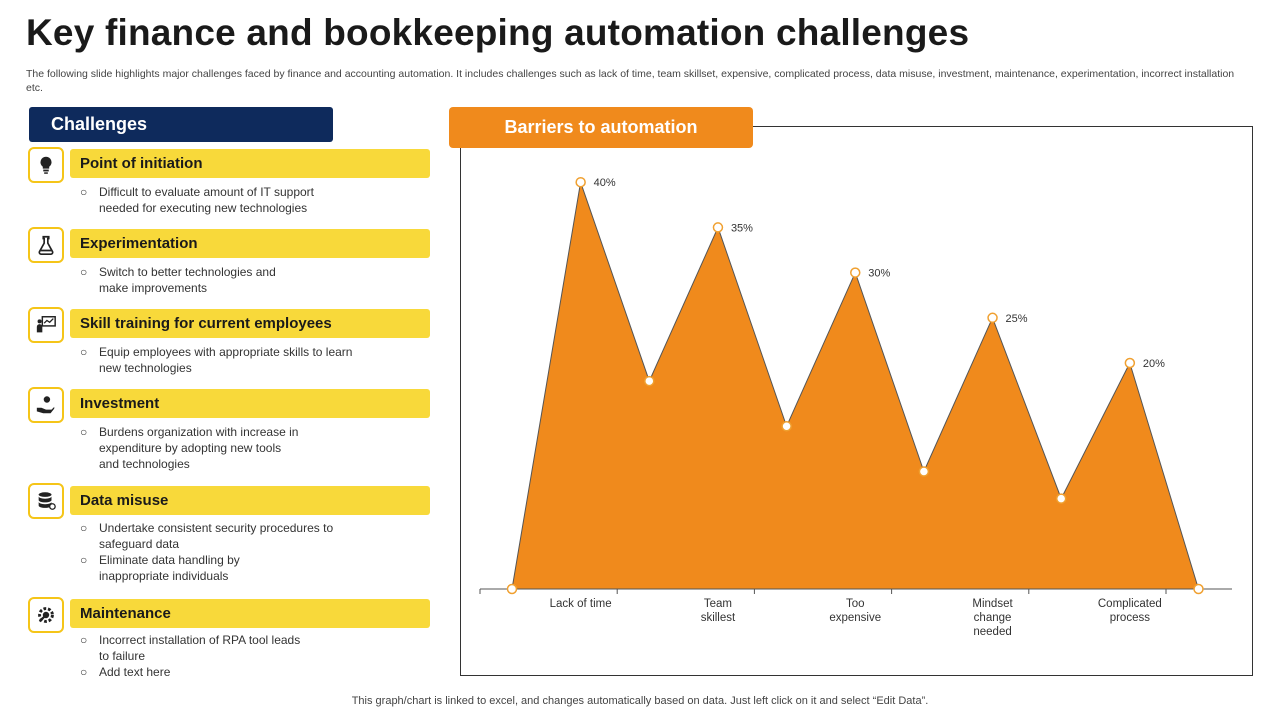 The image size is (1280, 720). Describe the element at coordinates (250, 403) in the screenshot. I see `challenge-title-bar: Investment` at that location.